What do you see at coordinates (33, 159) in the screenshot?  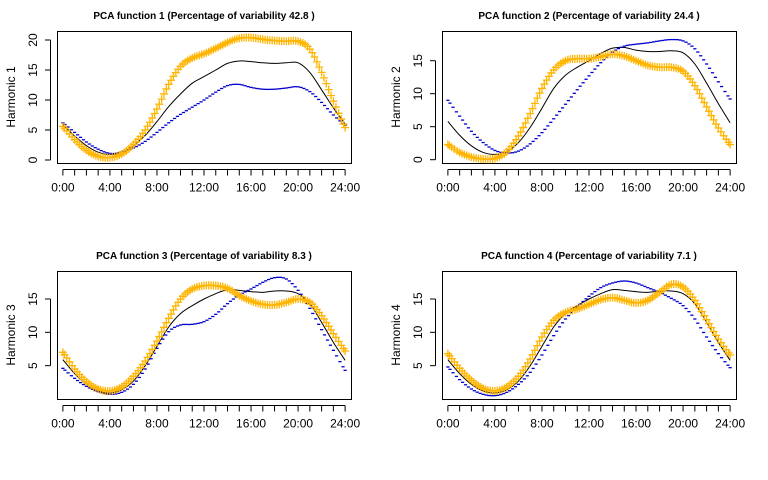 I see `y-tick-label: 0` at bounding box center [33, 159].